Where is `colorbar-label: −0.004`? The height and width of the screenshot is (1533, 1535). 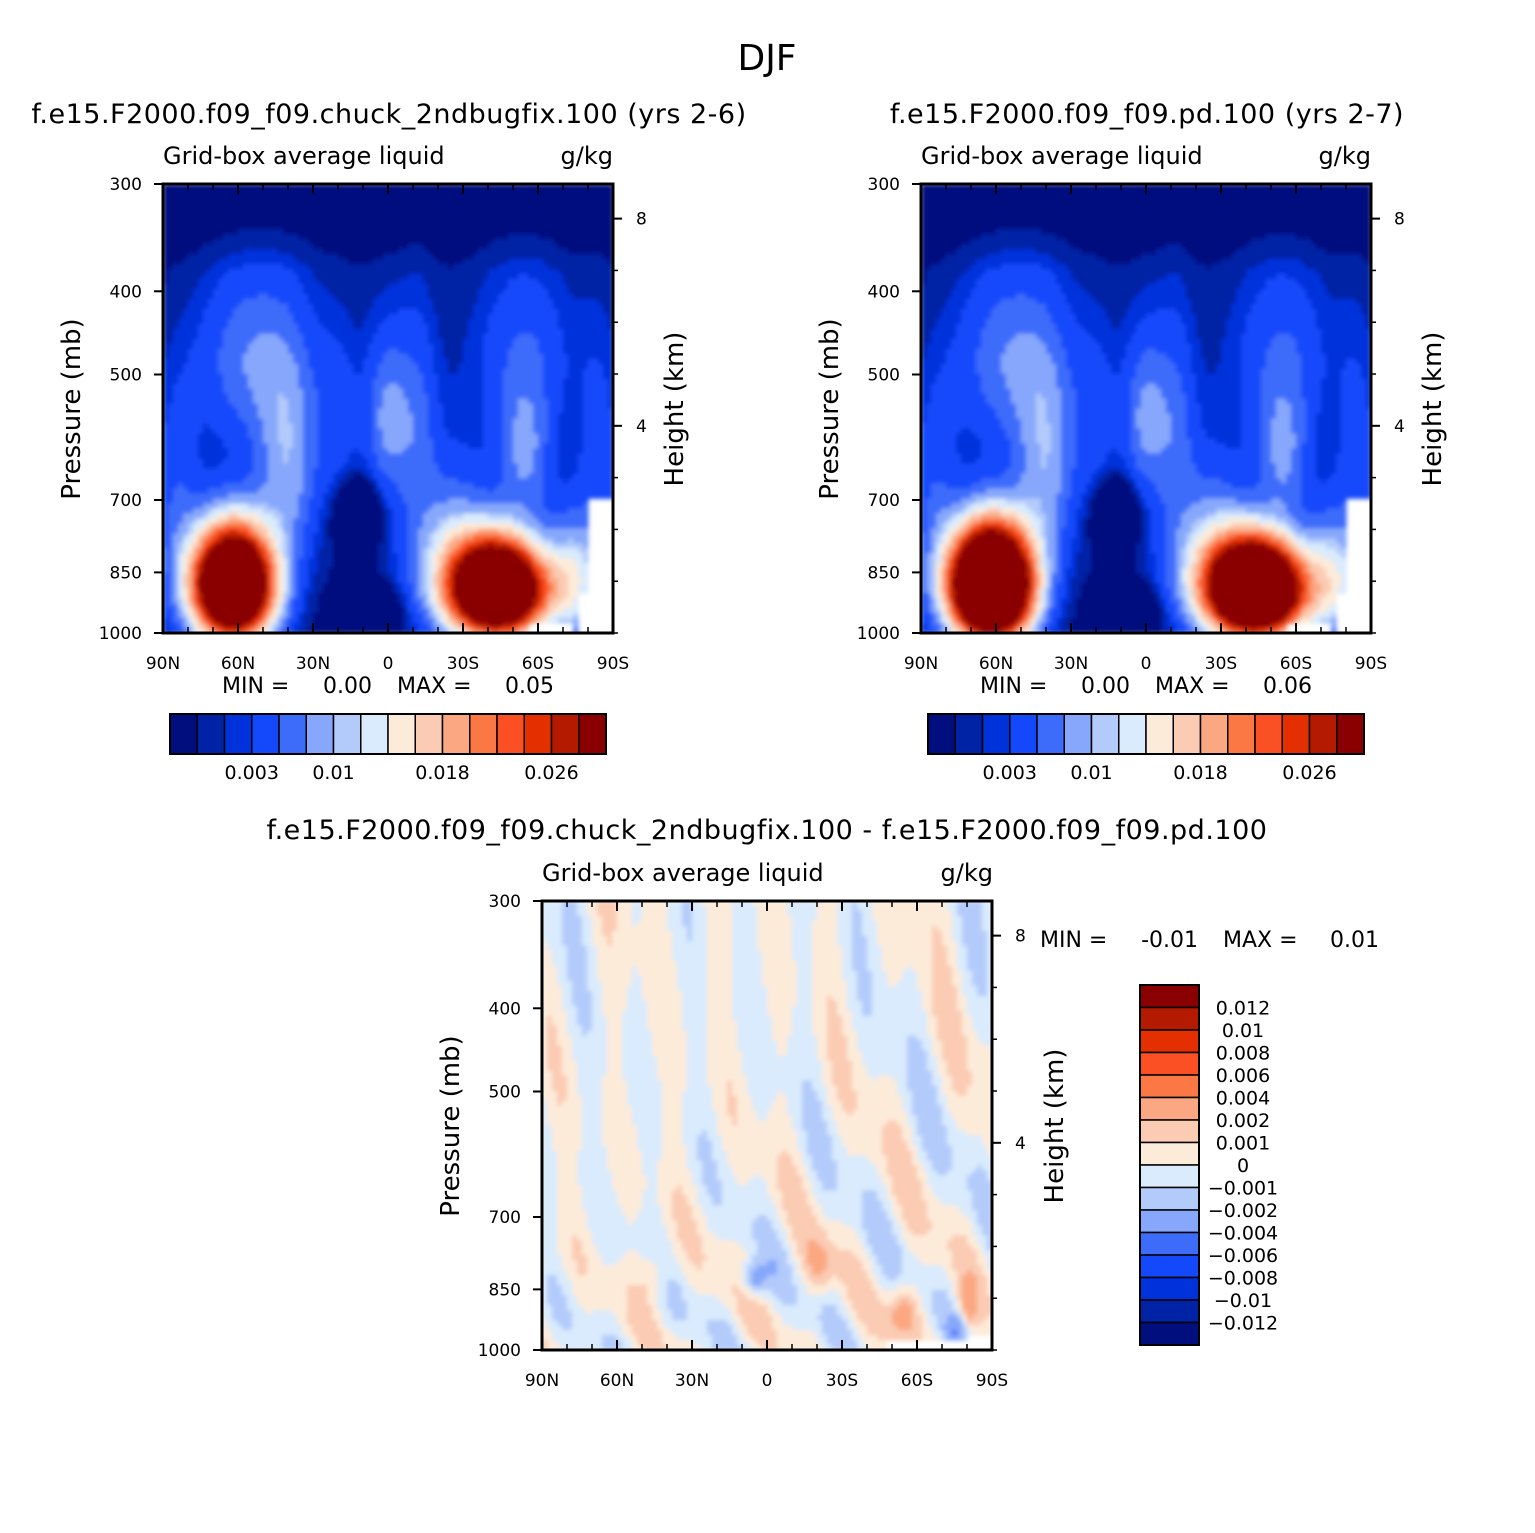
colorbar-label: −0.004 is located at coordinates (1243, 1234).